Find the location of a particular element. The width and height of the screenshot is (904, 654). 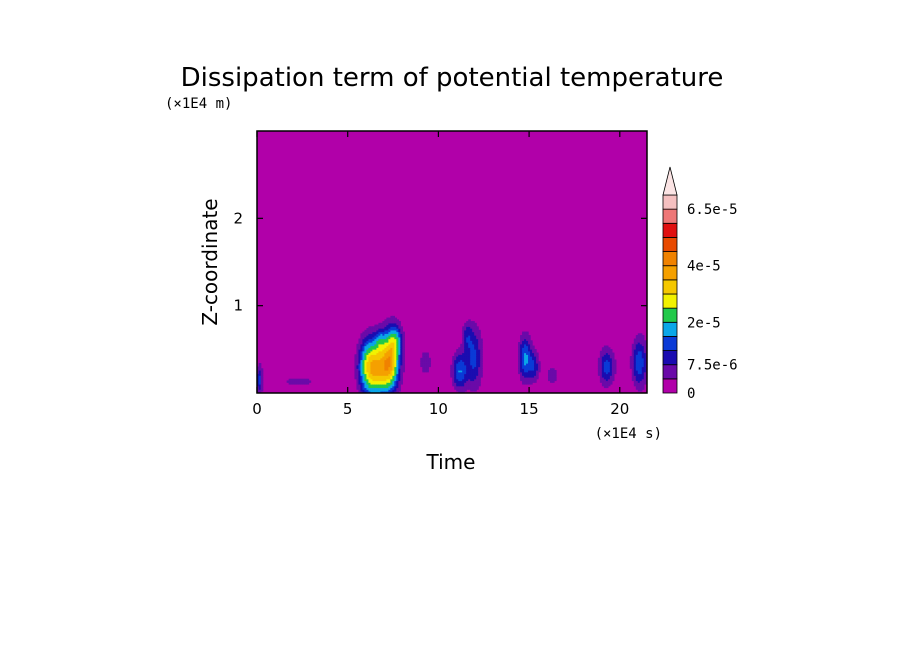

y-unit-label: (×1E4 m) is located at coordinates (198, 104).